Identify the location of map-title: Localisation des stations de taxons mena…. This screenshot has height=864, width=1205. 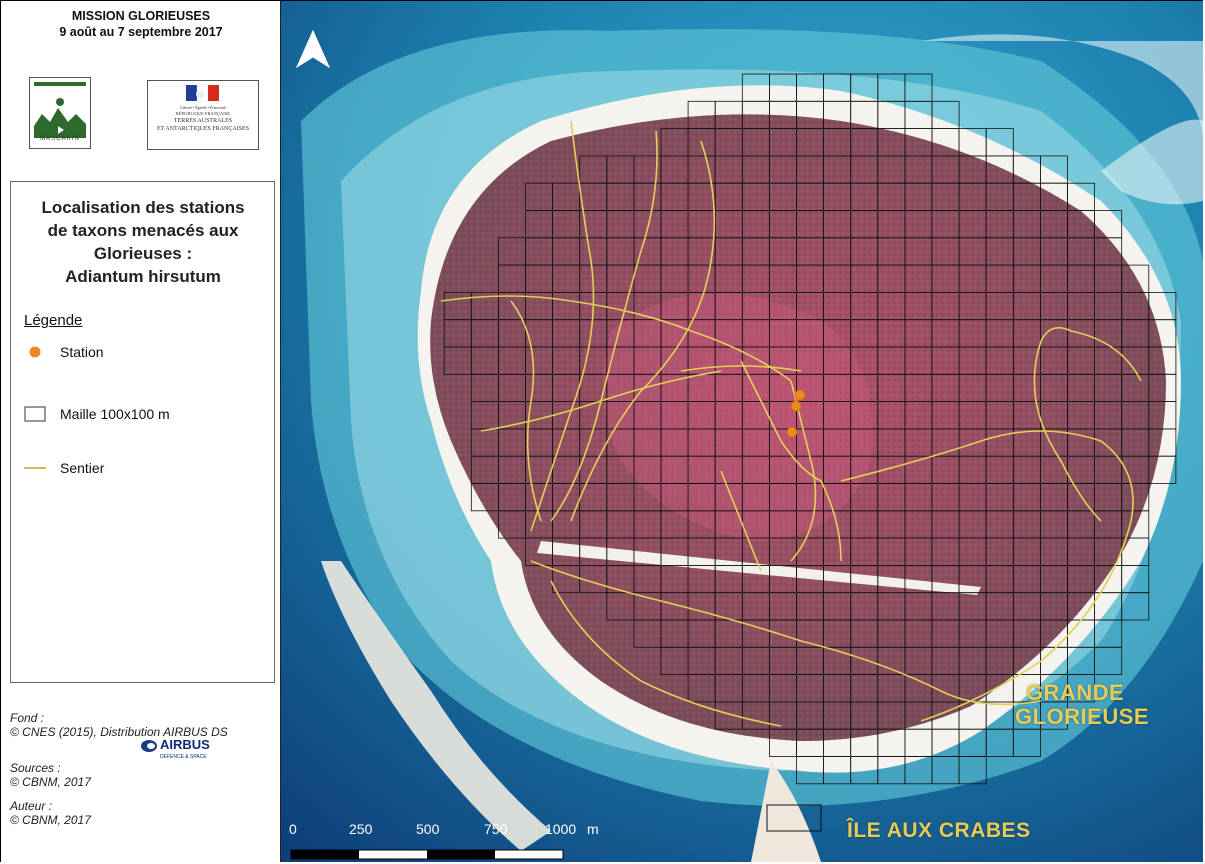
(143, 242).